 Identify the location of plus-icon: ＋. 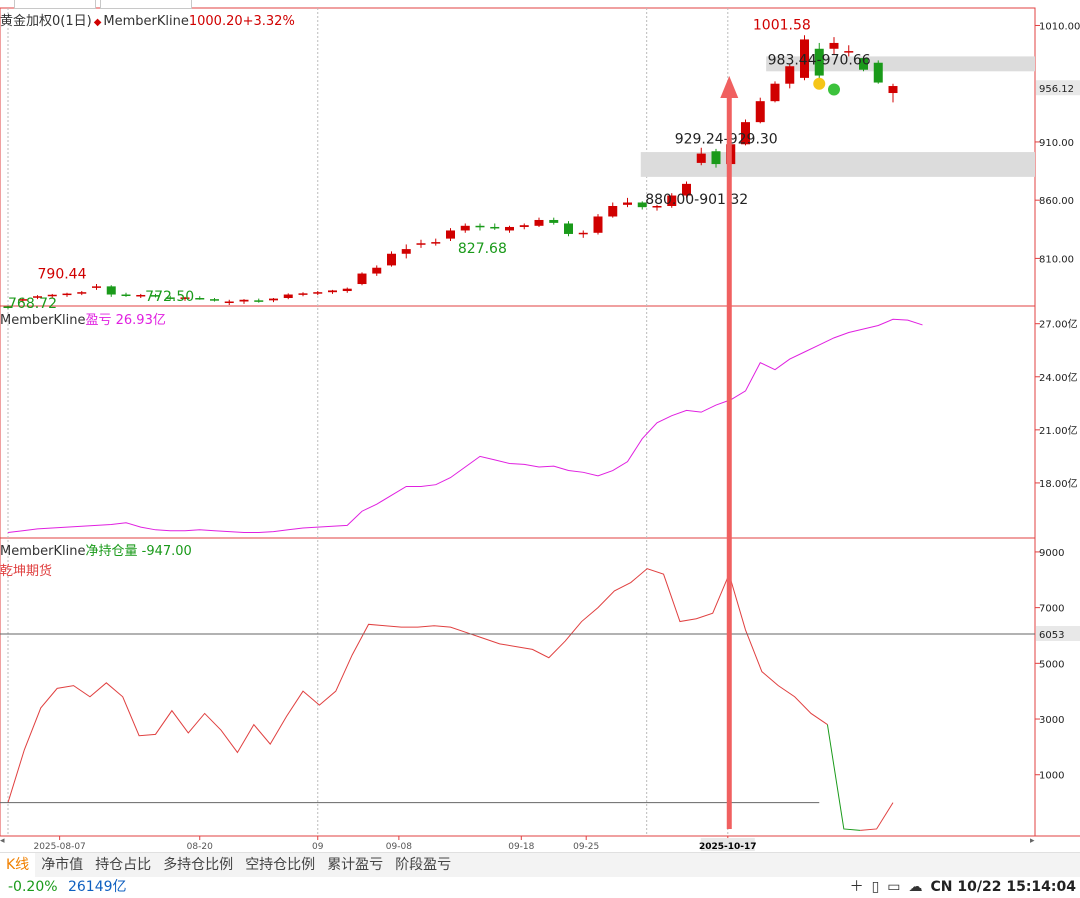
(856, 887).